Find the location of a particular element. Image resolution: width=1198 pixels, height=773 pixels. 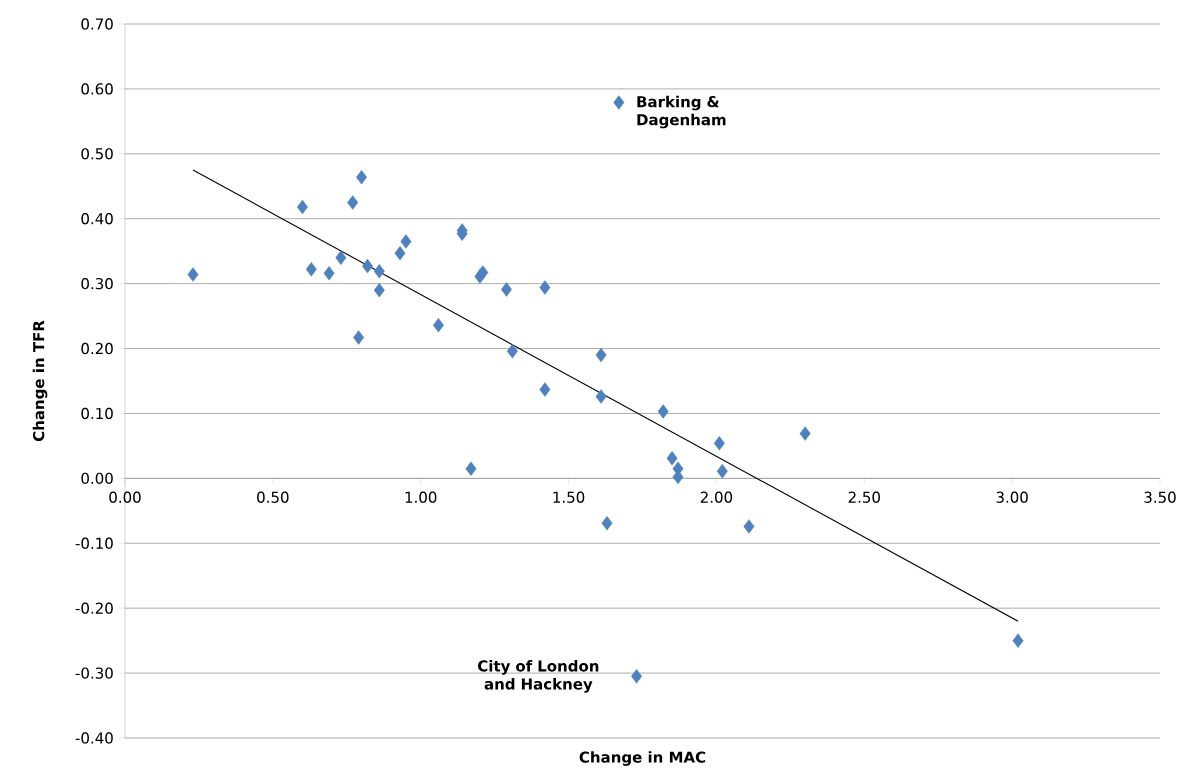

y-tick-label: 0.70 is located at coordinates (97, 24).